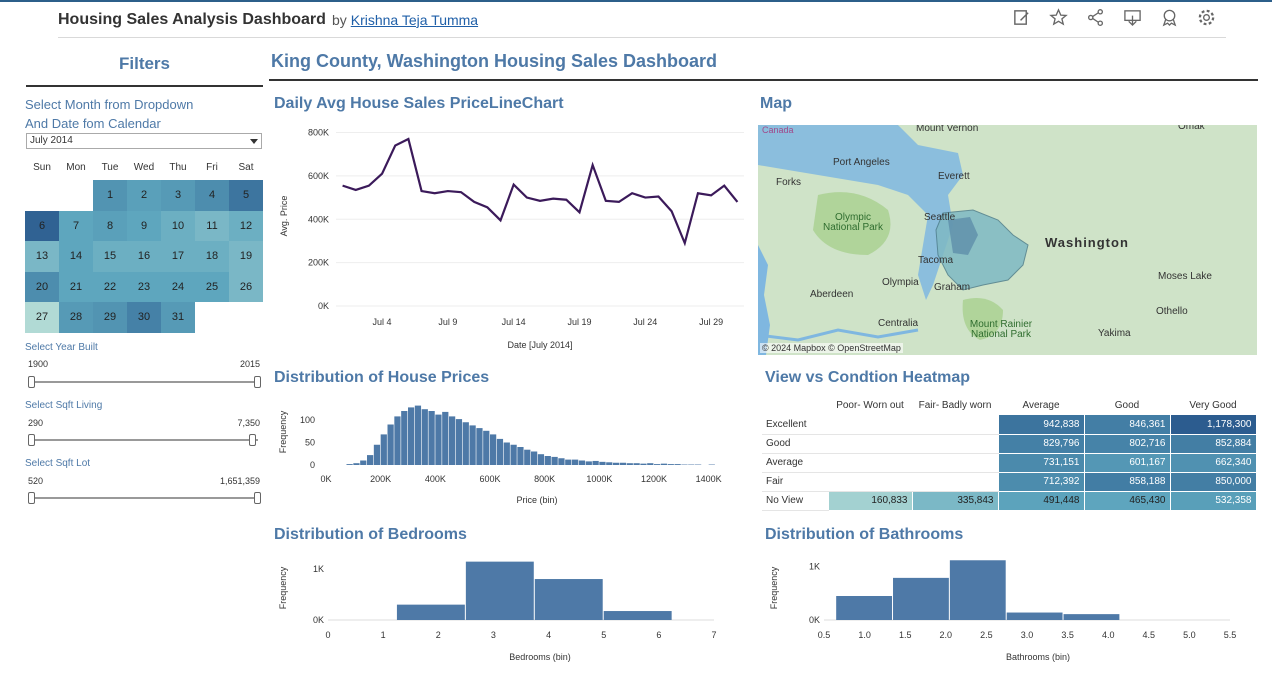 Image resolution: width=1272 pixels, height=676 pixels. Describe the element at coordinates (509, 609) in the screenshot. I see `bedrooms-histogram: 0K 1K 0 1 2 3 4 5 6 7 Bedrooms (bin) Frequency` at that location.